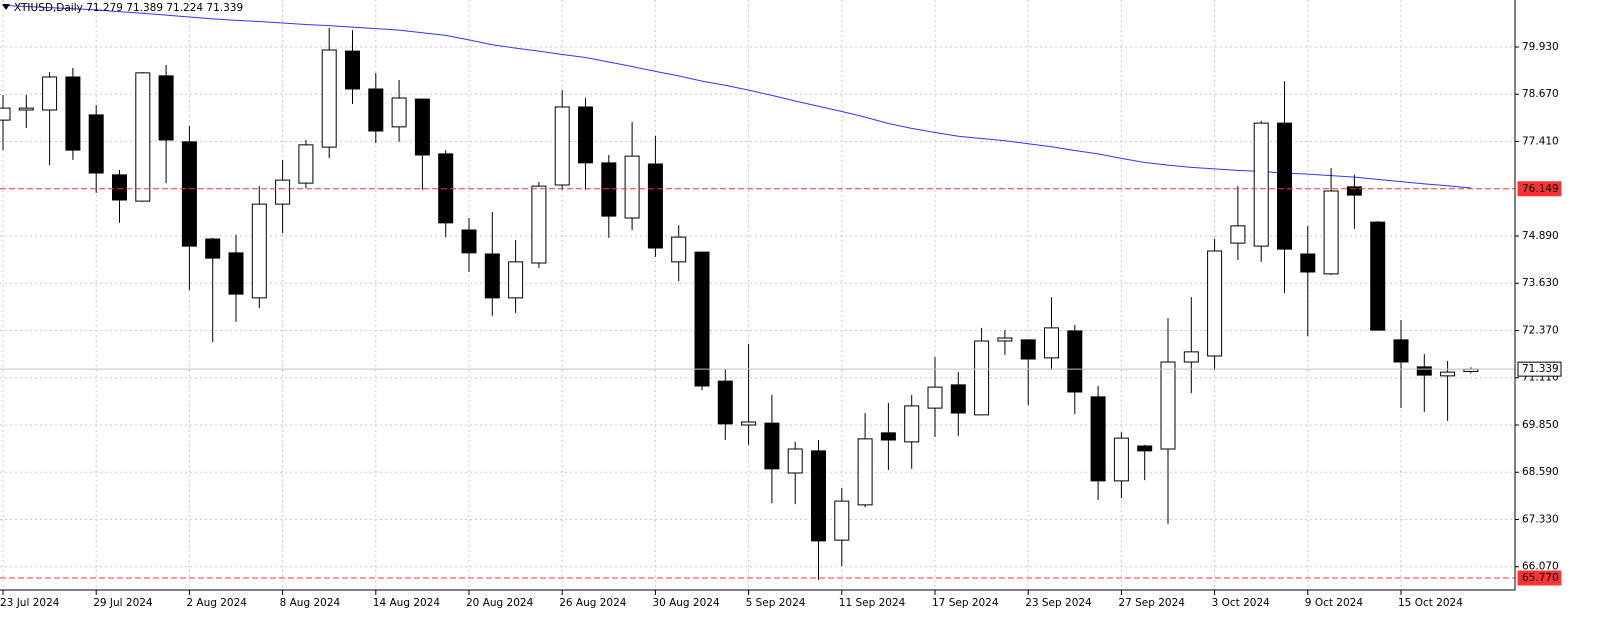  I want to click on price-label: 71.339, so click(1540, 369).